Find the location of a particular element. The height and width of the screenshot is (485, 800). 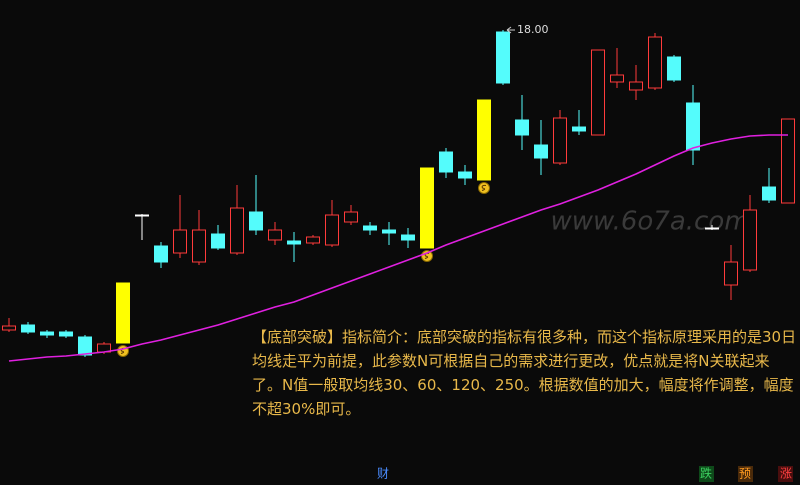

footer-label: 涨 is located at coordinates (786, 473).